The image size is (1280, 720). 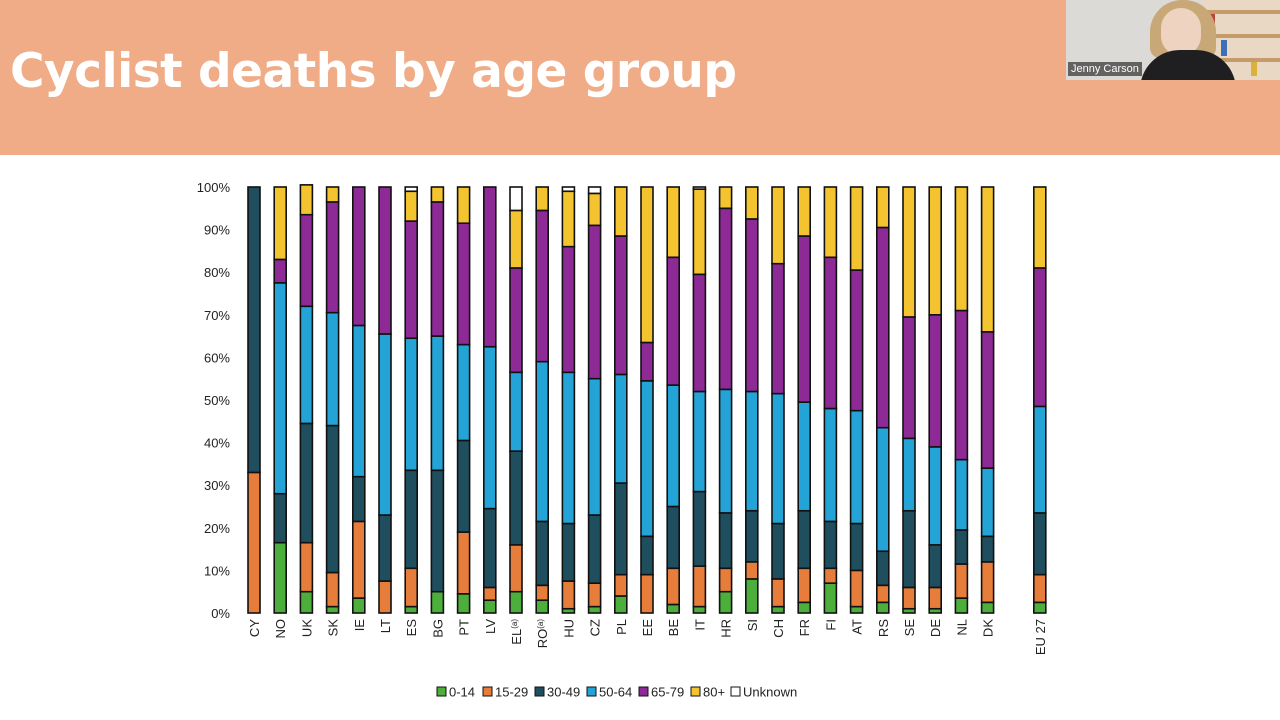 What do you see at coordinates (883, 628) in the screenshot?
I see `x-tick-label: RS` at bounding box center [883, 628].